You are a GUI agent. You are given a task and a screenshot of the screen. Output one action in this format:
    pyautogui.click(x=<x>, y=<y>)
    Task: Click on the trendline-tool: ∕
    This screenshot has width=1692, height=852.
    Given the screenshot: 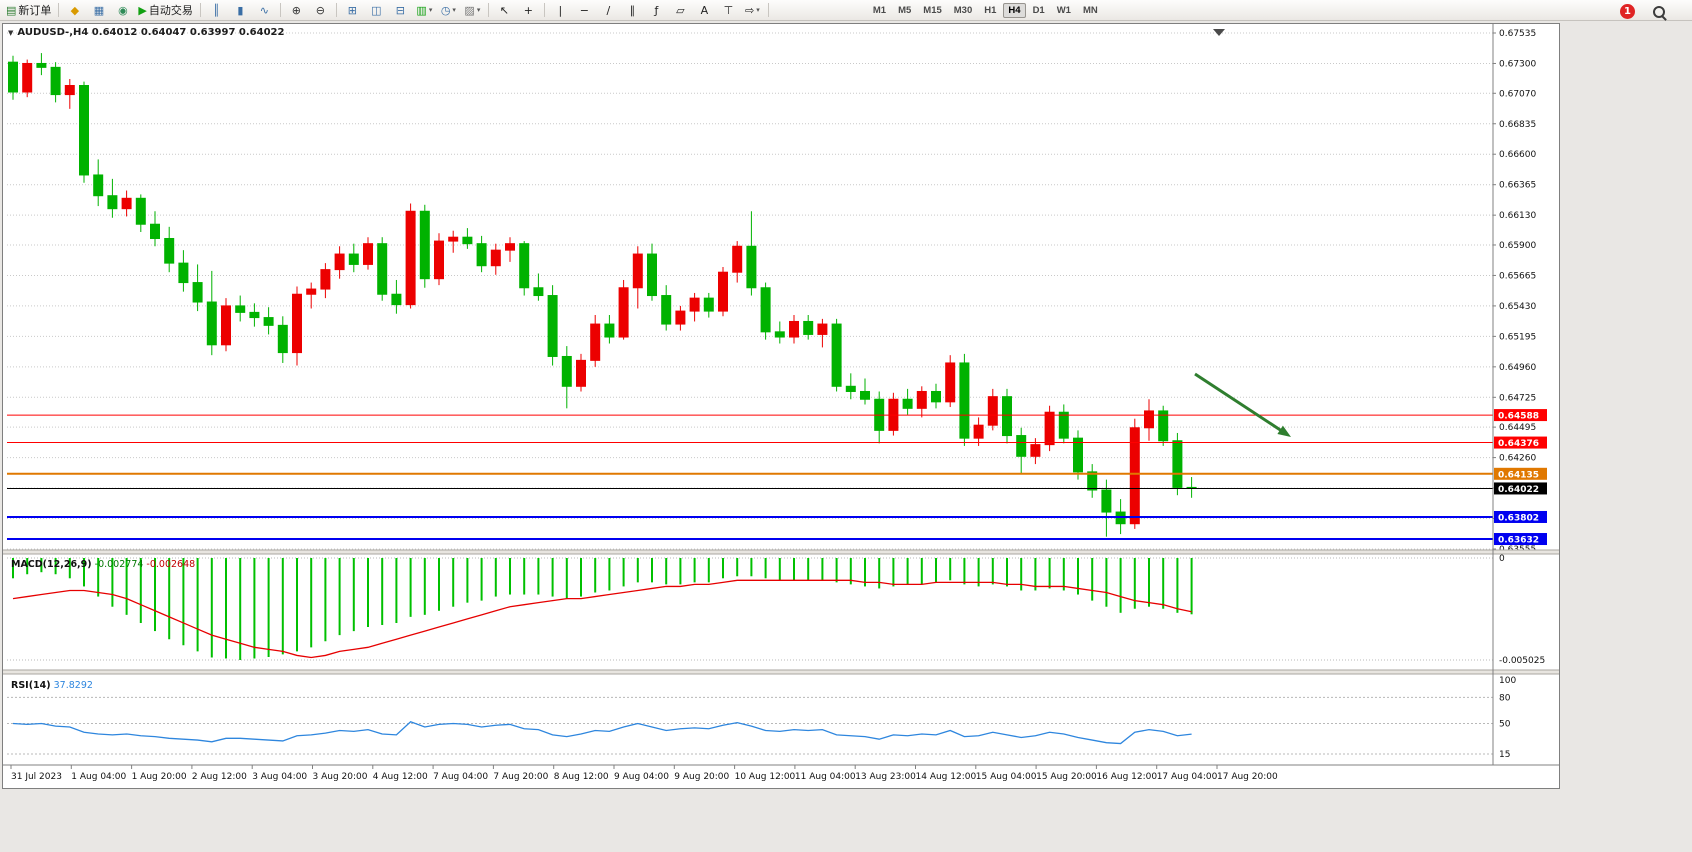 What is the action you would take?
    pyautogui.click(x=608, y=10)
    